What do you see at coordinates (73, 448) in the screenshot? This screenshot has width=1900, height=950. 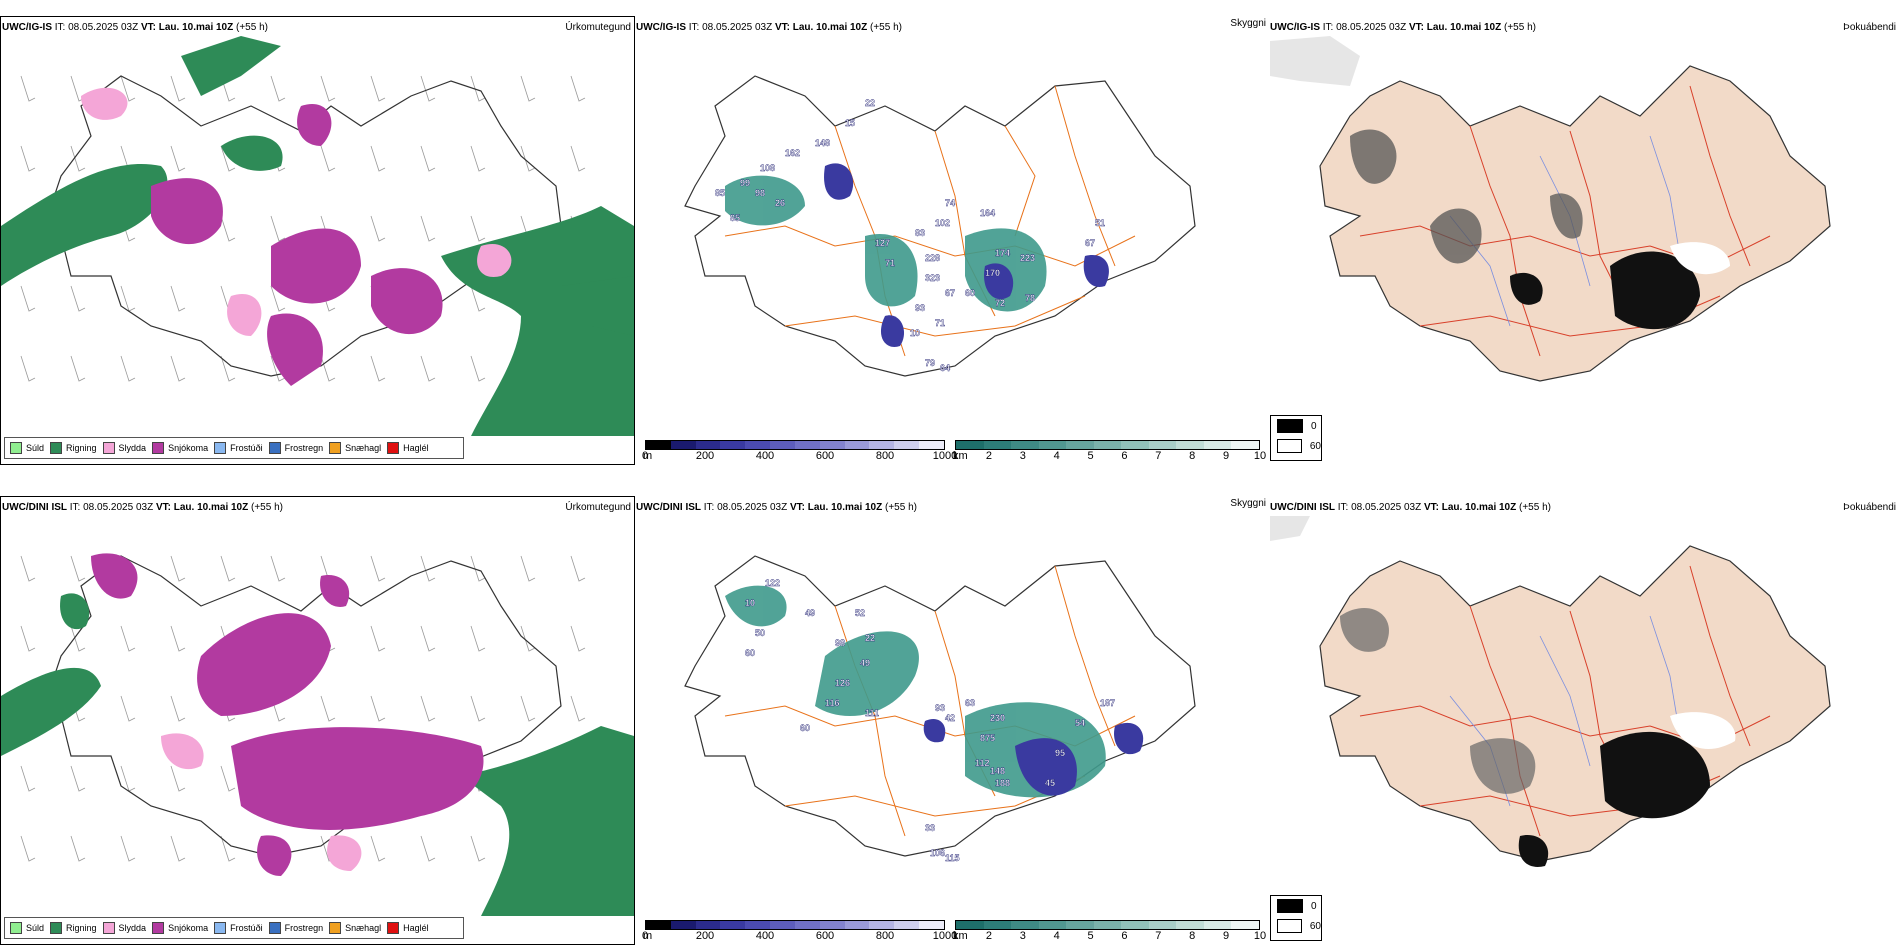 I see `legend-item: Rigning` at bounding box center [73, 448].